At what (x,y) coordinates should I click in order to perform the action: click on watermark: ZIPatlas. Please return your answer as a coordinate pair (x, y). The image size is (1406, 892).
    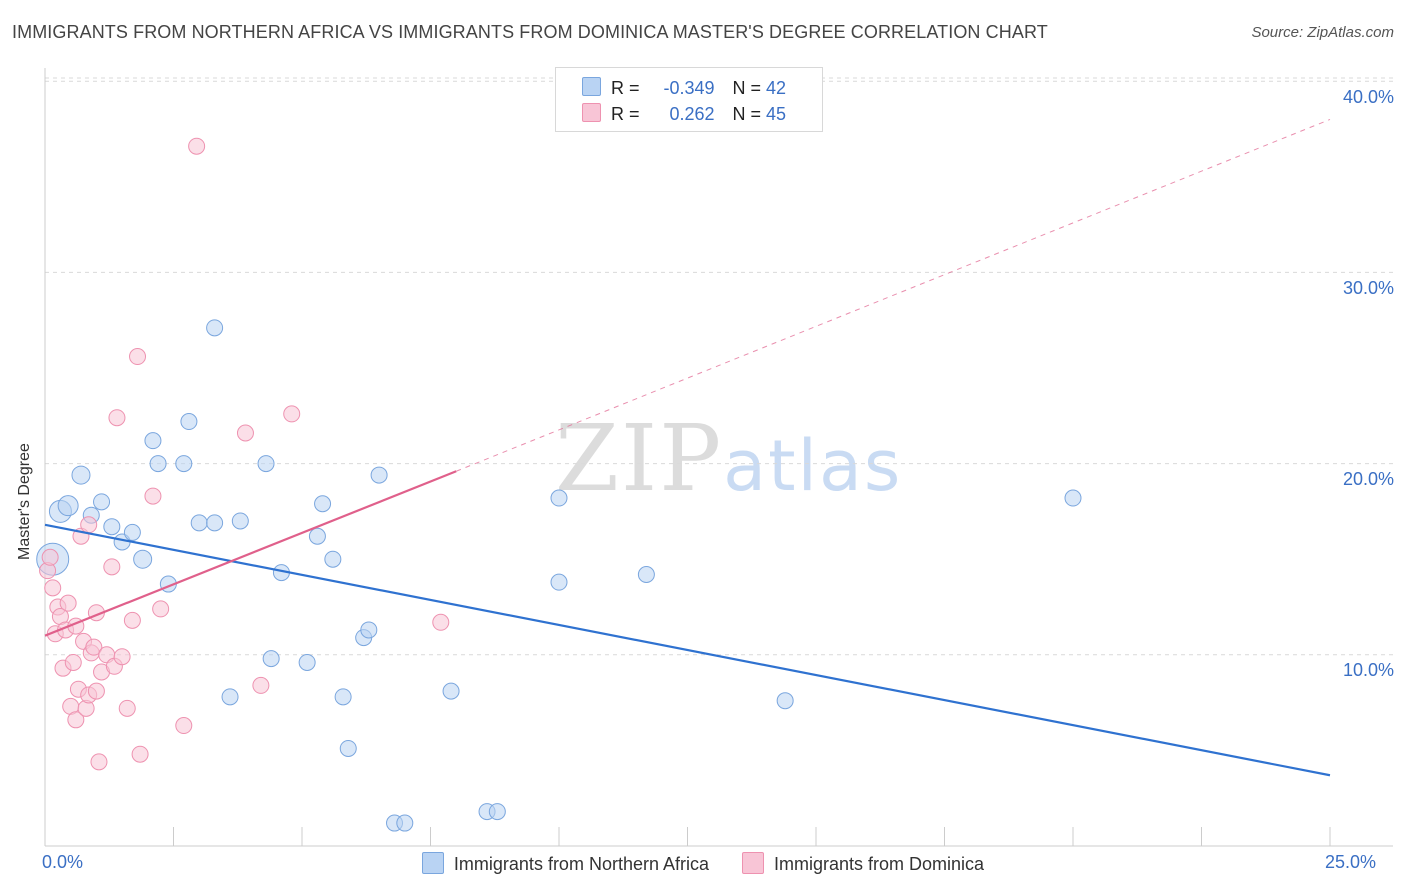
    Looking at the image, I should click on (728, 458).